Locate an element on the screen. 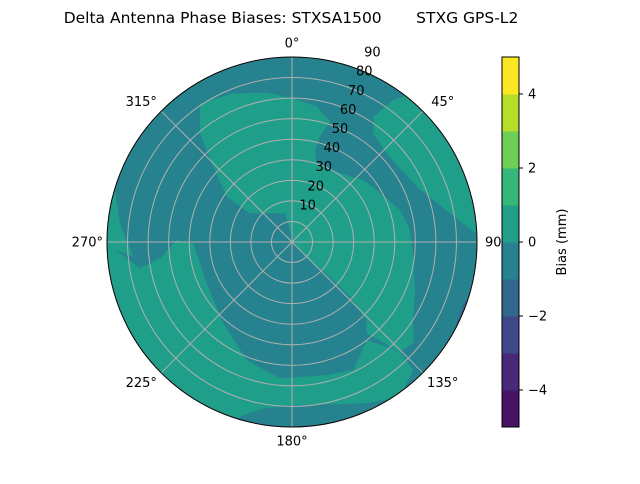 The width and height of the screenshot is (640, 484). angular-tick-label: 180° is located at coordinates (291, 442).